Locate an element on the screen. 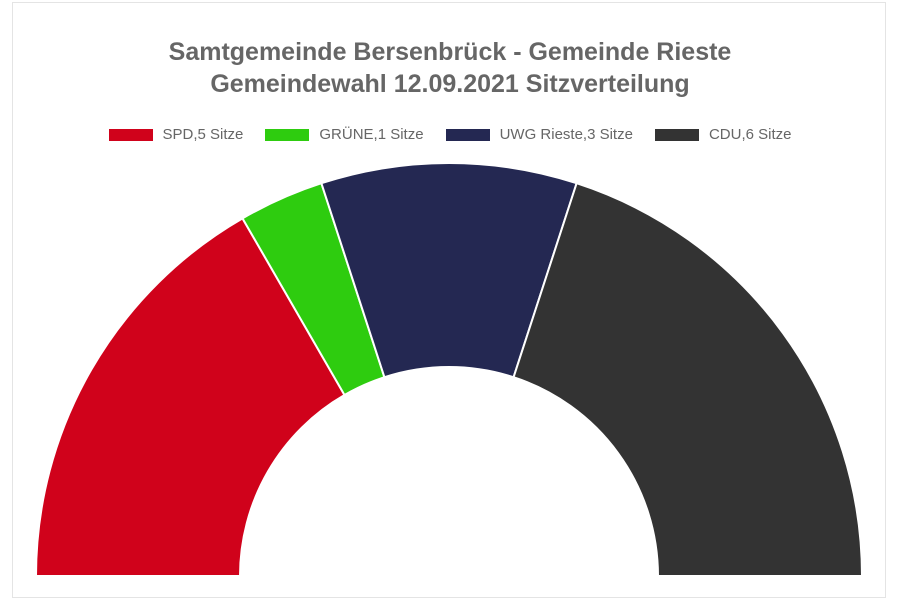 The image size is (900, 600). legend-item-cdu: CDU,6 Sitze is located at coordinates (723, 134).